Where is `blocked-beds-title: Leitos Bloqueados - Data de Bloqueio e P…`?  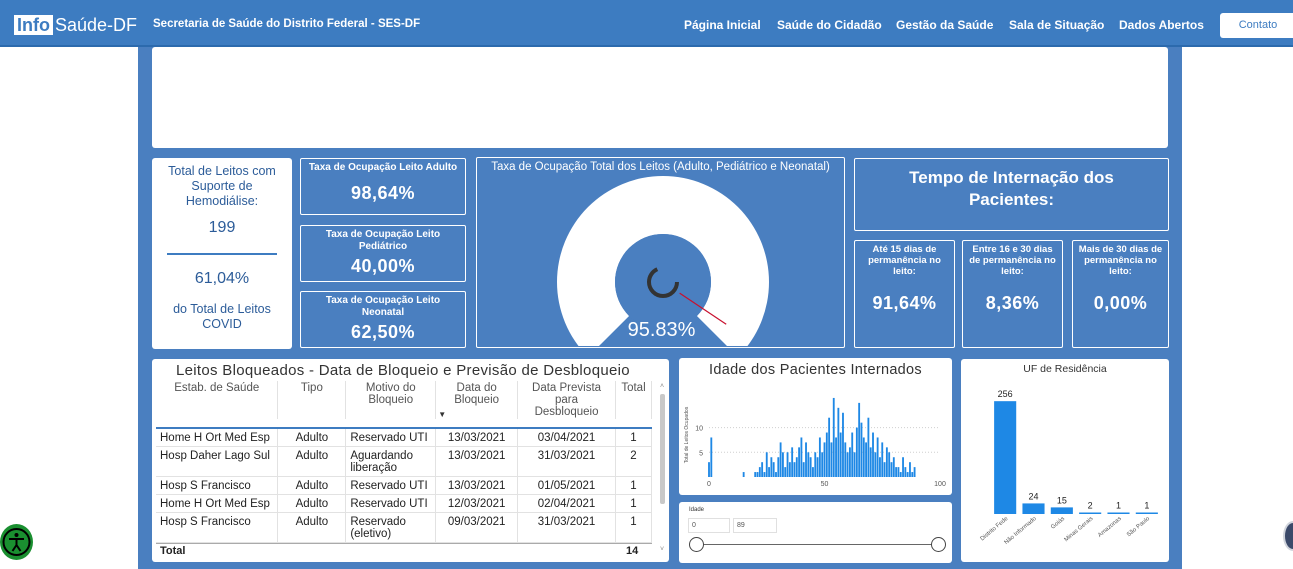
blocked-beds-title: Leitos Bloqueados - Data de Bloqueio e P… is located at coordinates (403, 370).